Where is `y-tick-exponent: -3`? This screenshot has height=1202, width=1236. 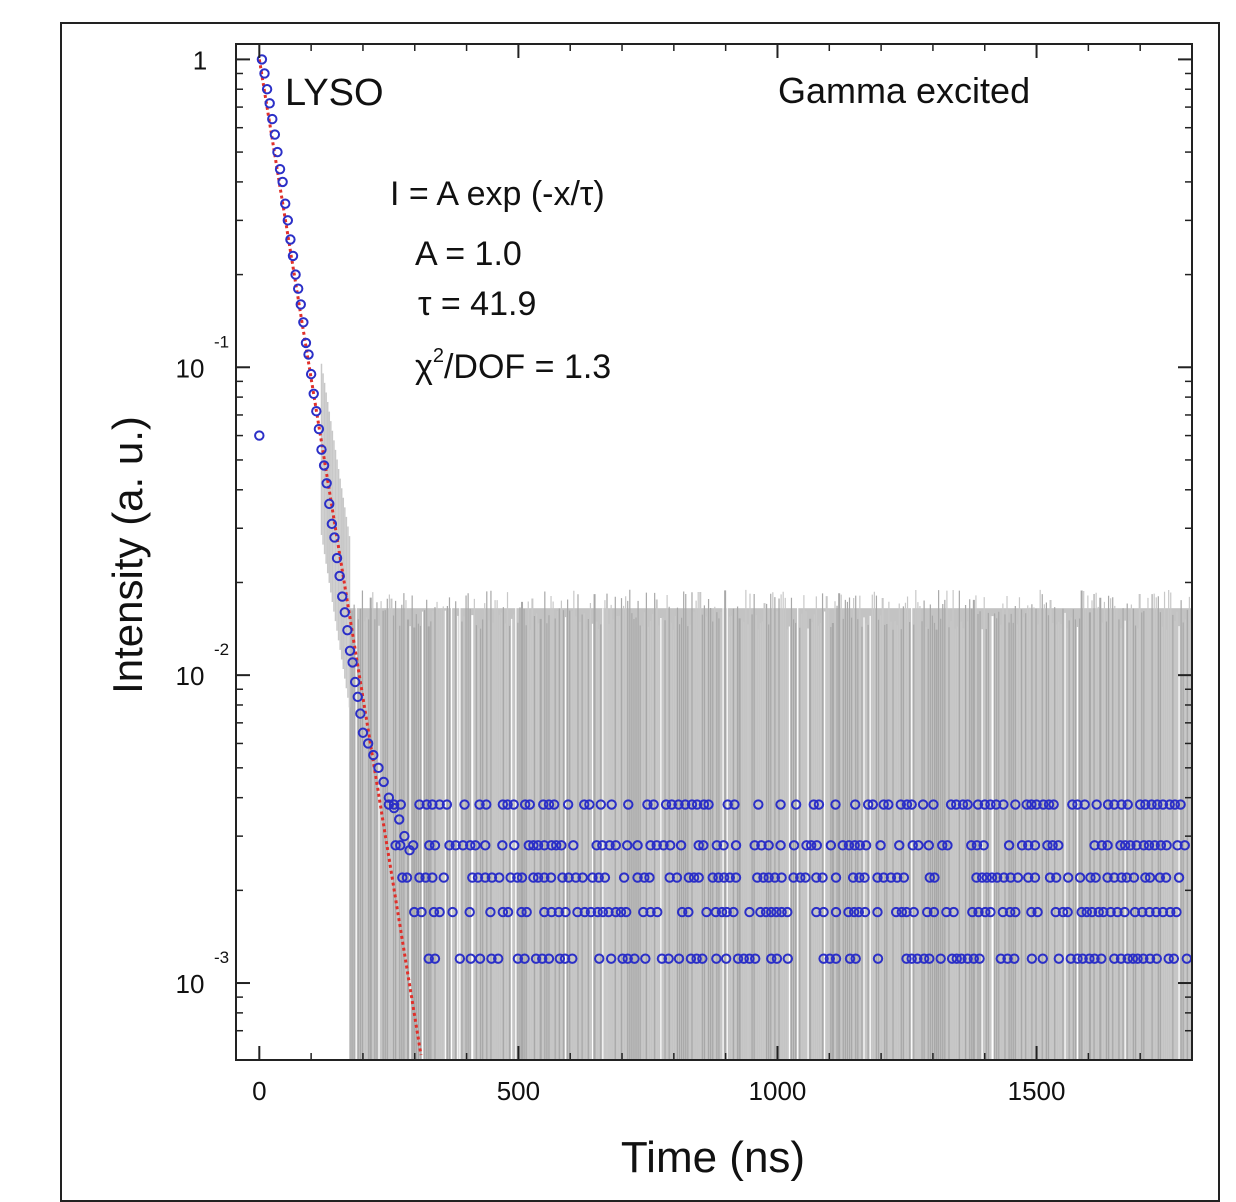
y-tick-exponent: -3 is located at coordinates (221, 957).